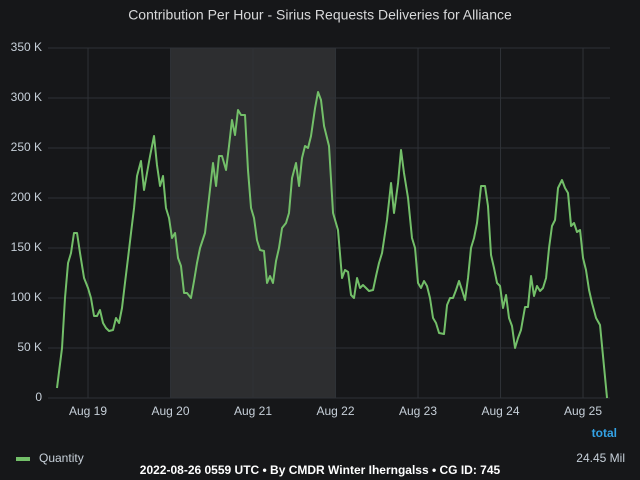  Describe the element at coordinates (38, 397) in the screenshot. I see `y-tick-label: 0` at that location.